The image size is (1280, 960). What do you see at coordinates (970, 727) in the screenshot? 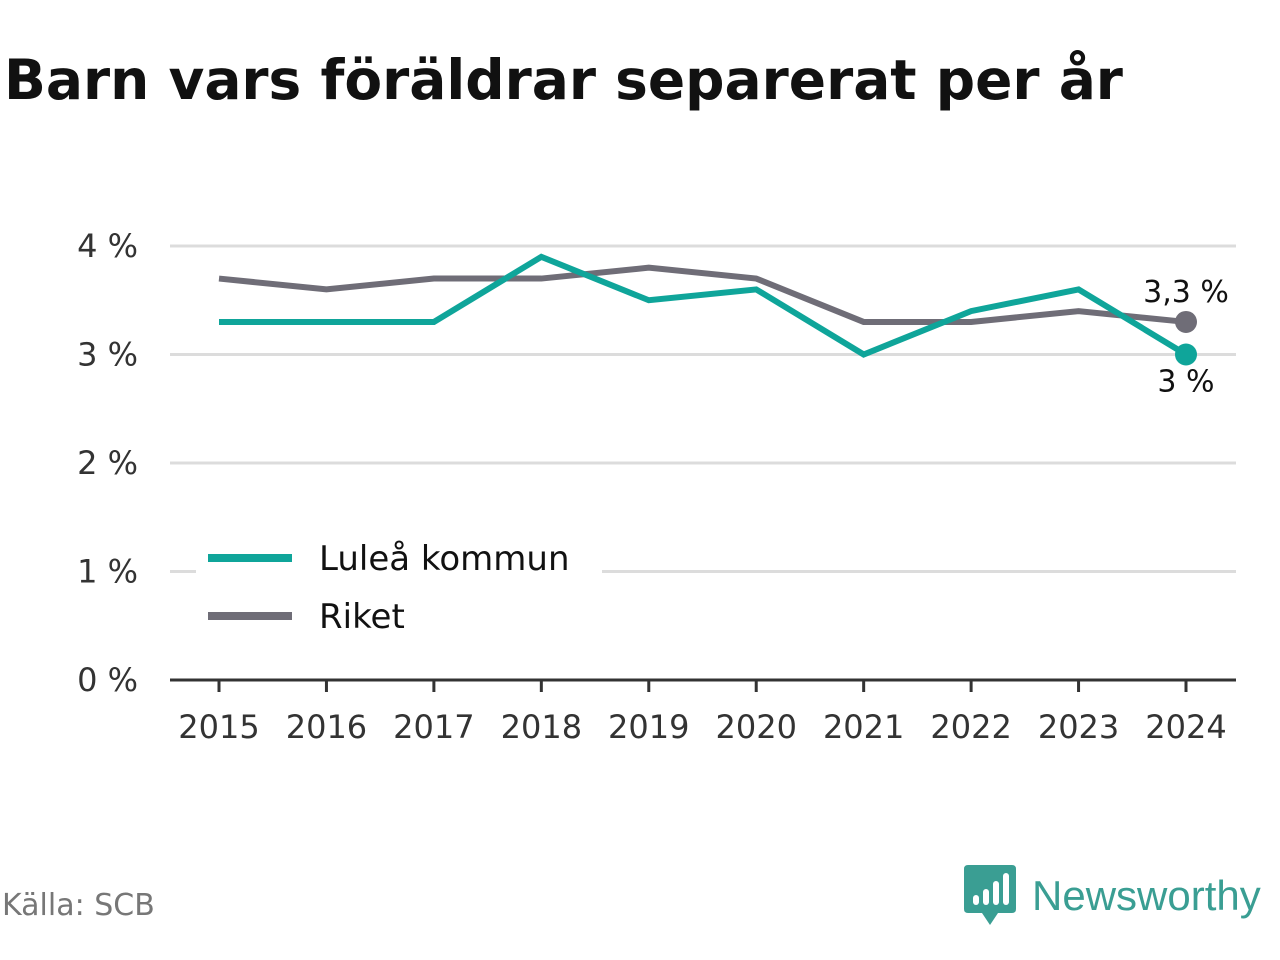
I see `x-tick-label: 2022` at bounding box center [970, 727].